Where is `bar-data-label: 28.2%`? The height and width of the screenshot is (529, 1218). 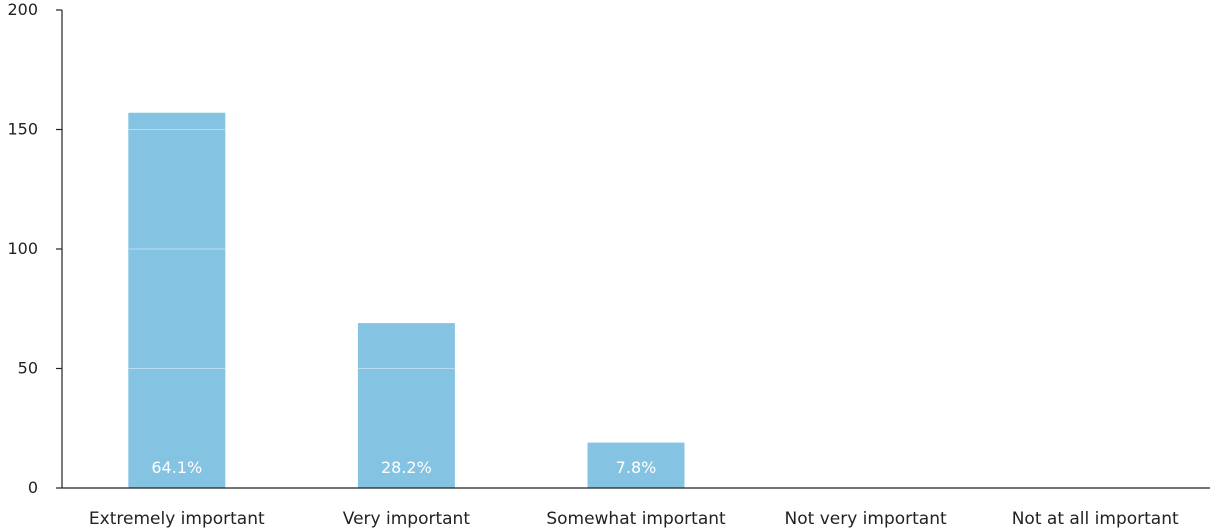 bar-data-label: 28.2% is located at coordinates (406, 467).